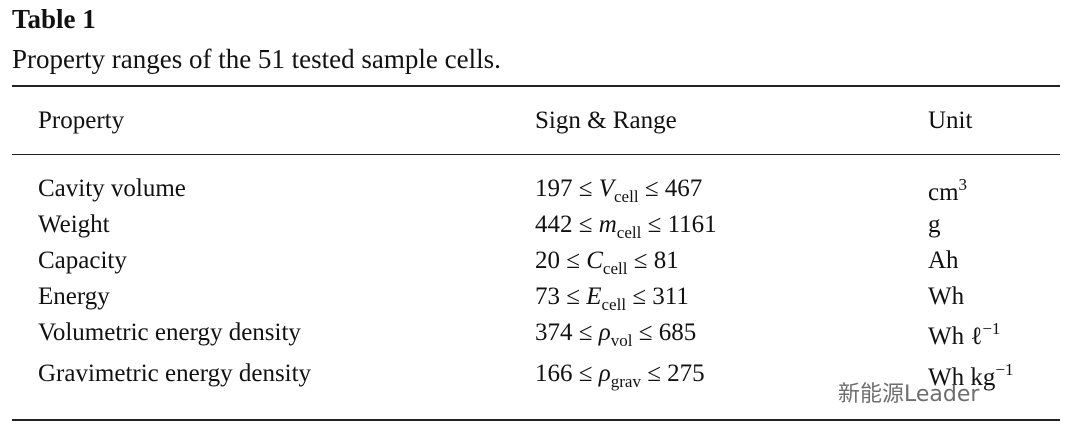  I want to click on unit-text: g, so click(934, 224).